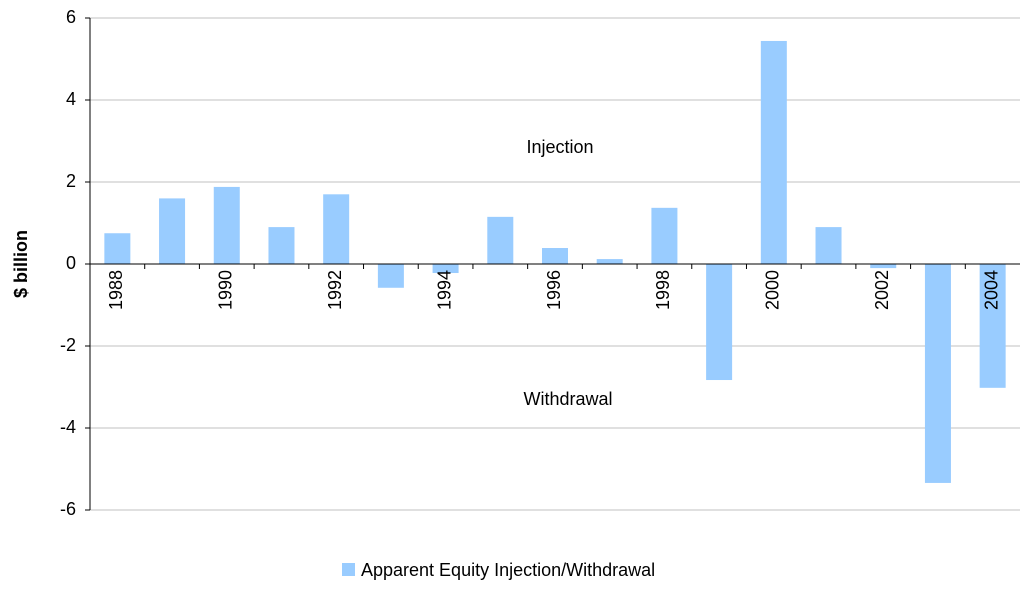 Image resolution: width=1021 pixels, height=590 pixels. What do you see at coordinates (335, 290) in the screenshot?
I see `x-tick-label: 1992` at bounding box center [335, 290].